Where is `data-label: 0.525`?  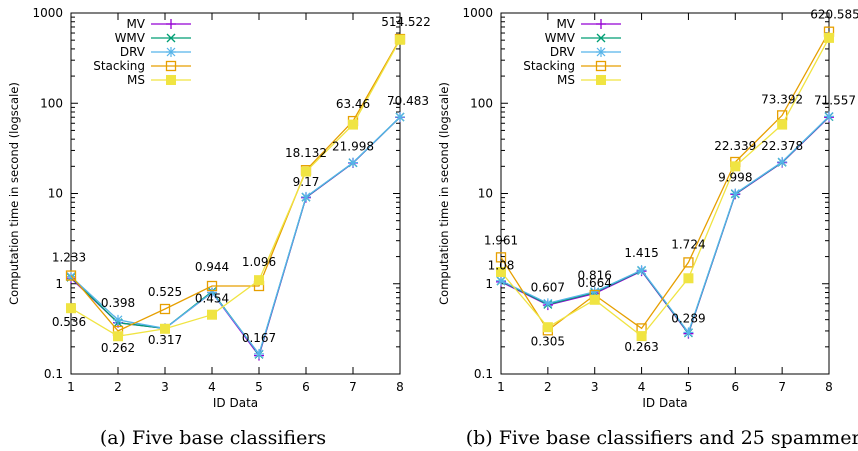 data-label: 0.525 is located at coordinates (165, 292).